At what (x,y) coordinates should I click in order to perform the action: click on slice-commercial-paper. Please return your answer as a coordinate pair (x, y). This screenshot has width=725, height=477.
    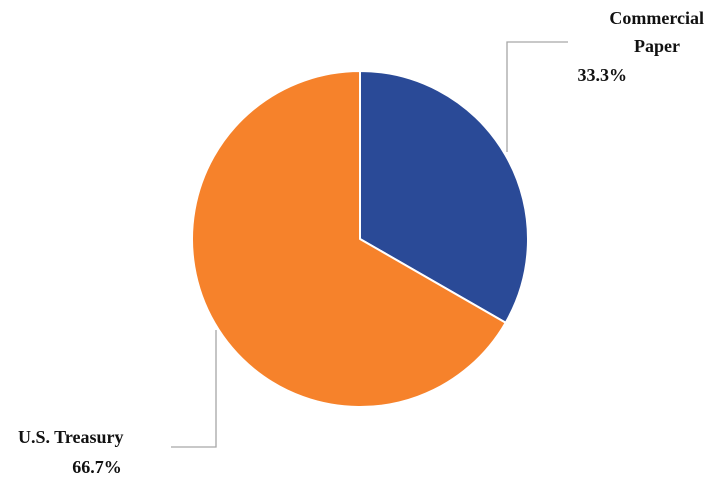
    Looking at the image, I should click on (444, 197).